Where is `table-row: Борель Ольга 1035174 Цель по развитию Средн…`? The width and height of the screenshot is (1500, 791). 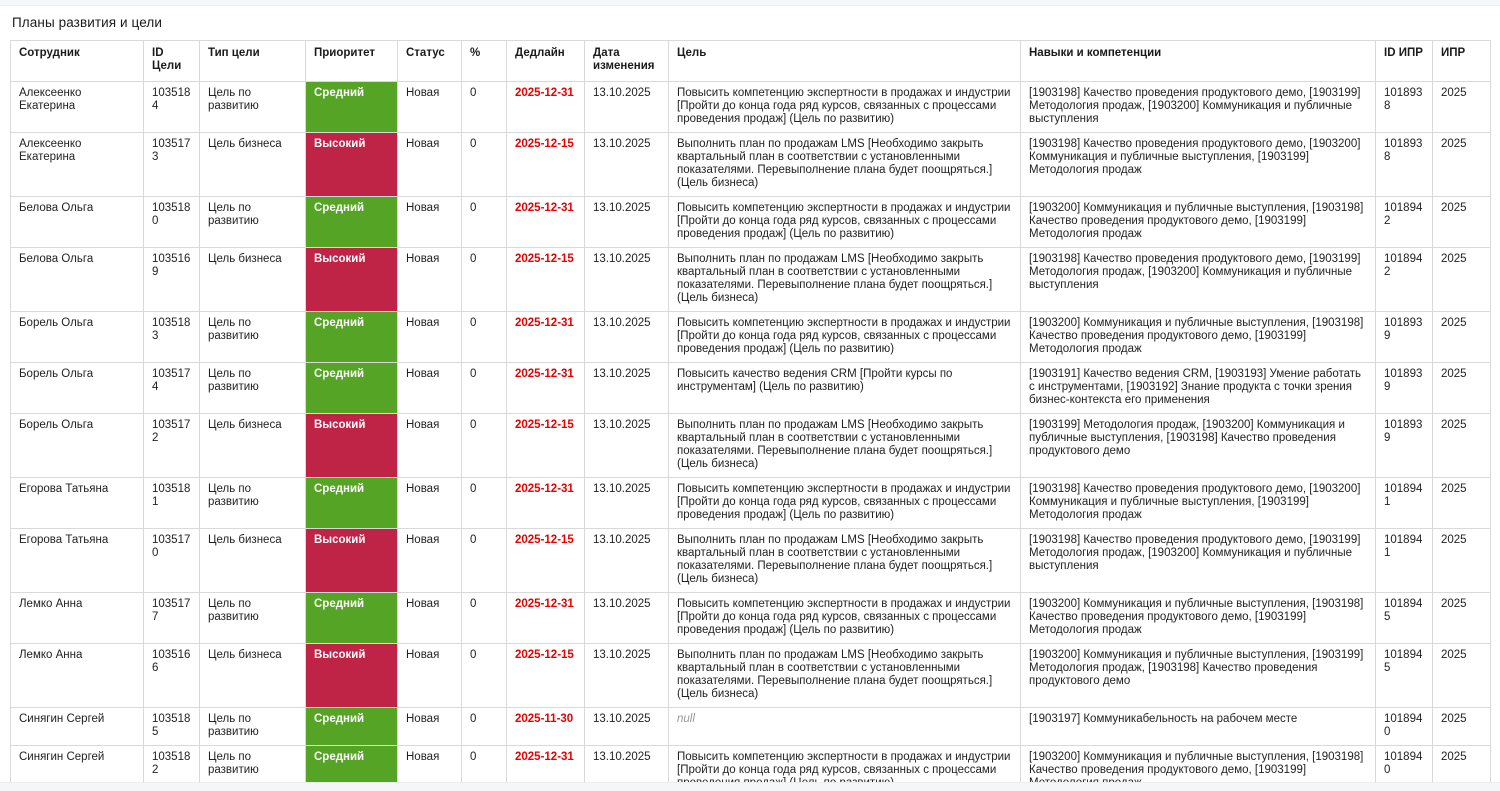 table-row: Борель Ольга 1035174 Цель по развитию Средн… is located at coordinates (750, 388).